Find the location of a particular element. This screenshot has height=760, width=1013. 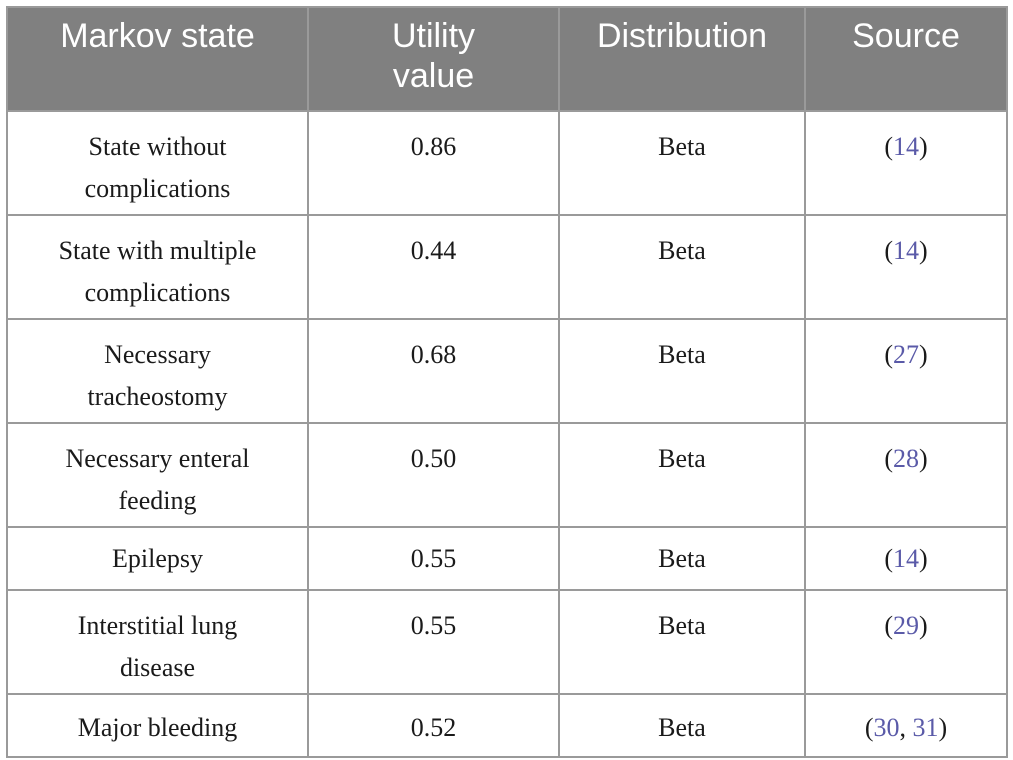

table-row: Epilepsy 0.55 Beta (14) is located at coordinates (507, 558).